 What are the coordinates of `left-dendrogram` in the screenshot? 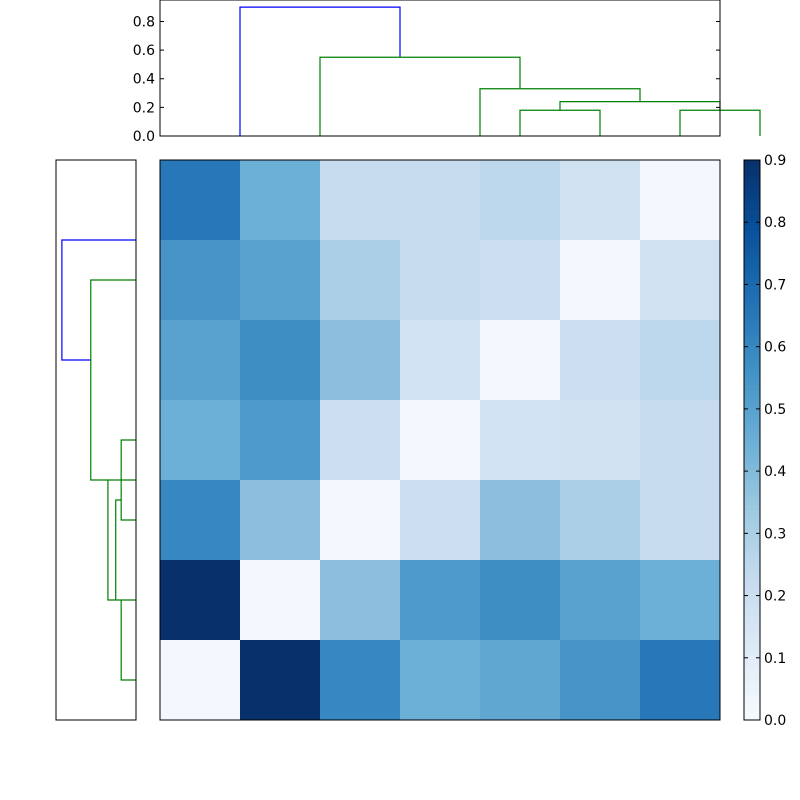 It's located at (96, 440).